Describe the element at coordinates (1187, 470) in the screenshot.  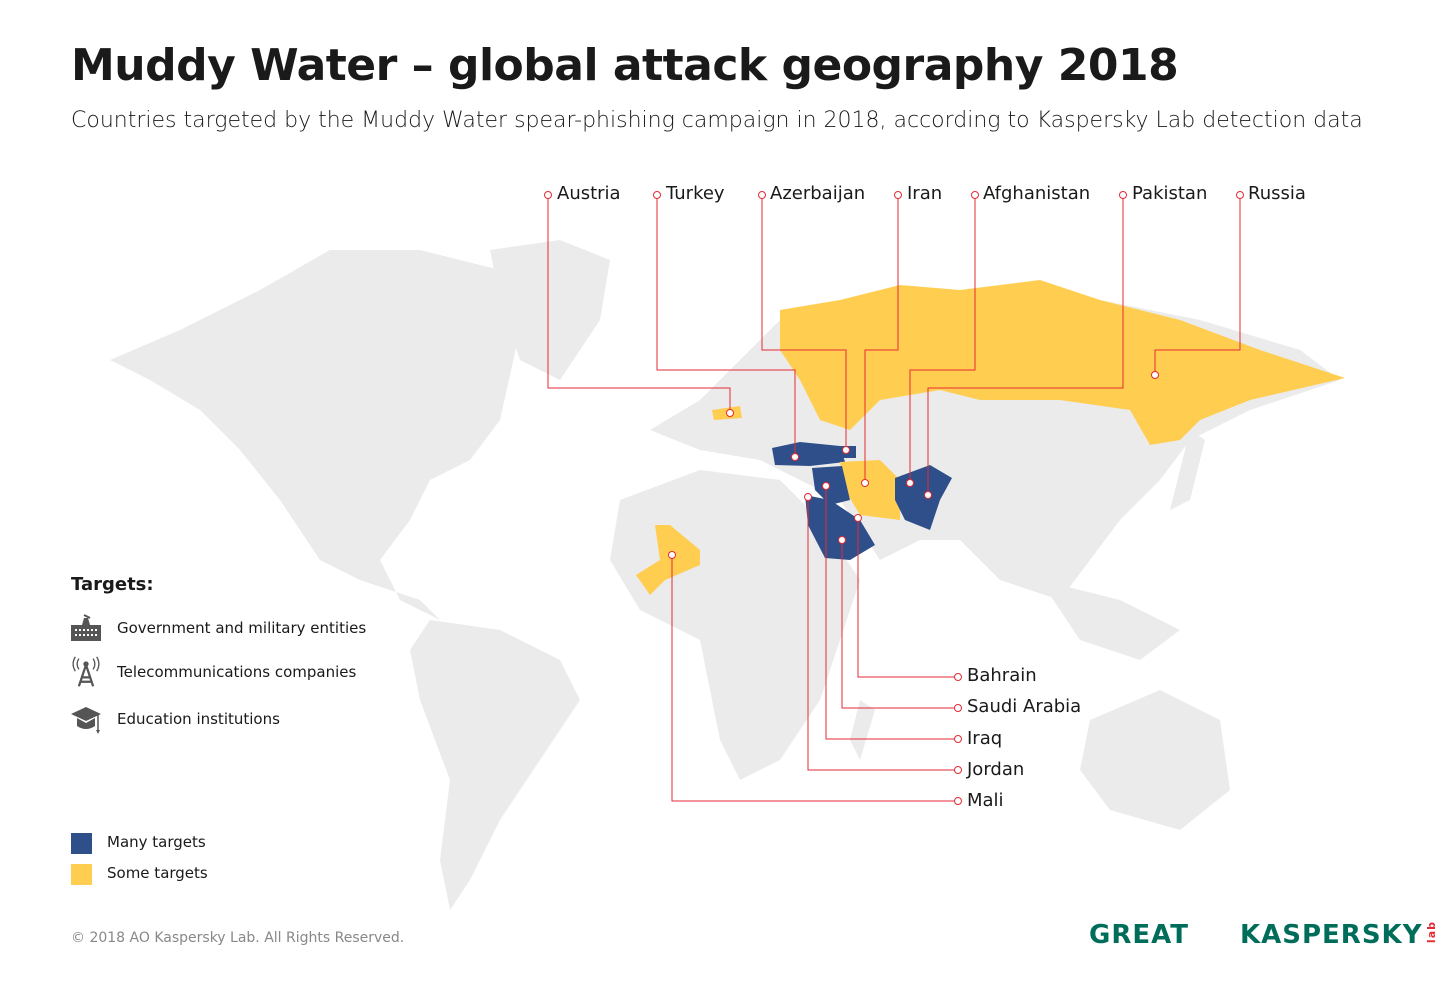
I see `japan` at that location.